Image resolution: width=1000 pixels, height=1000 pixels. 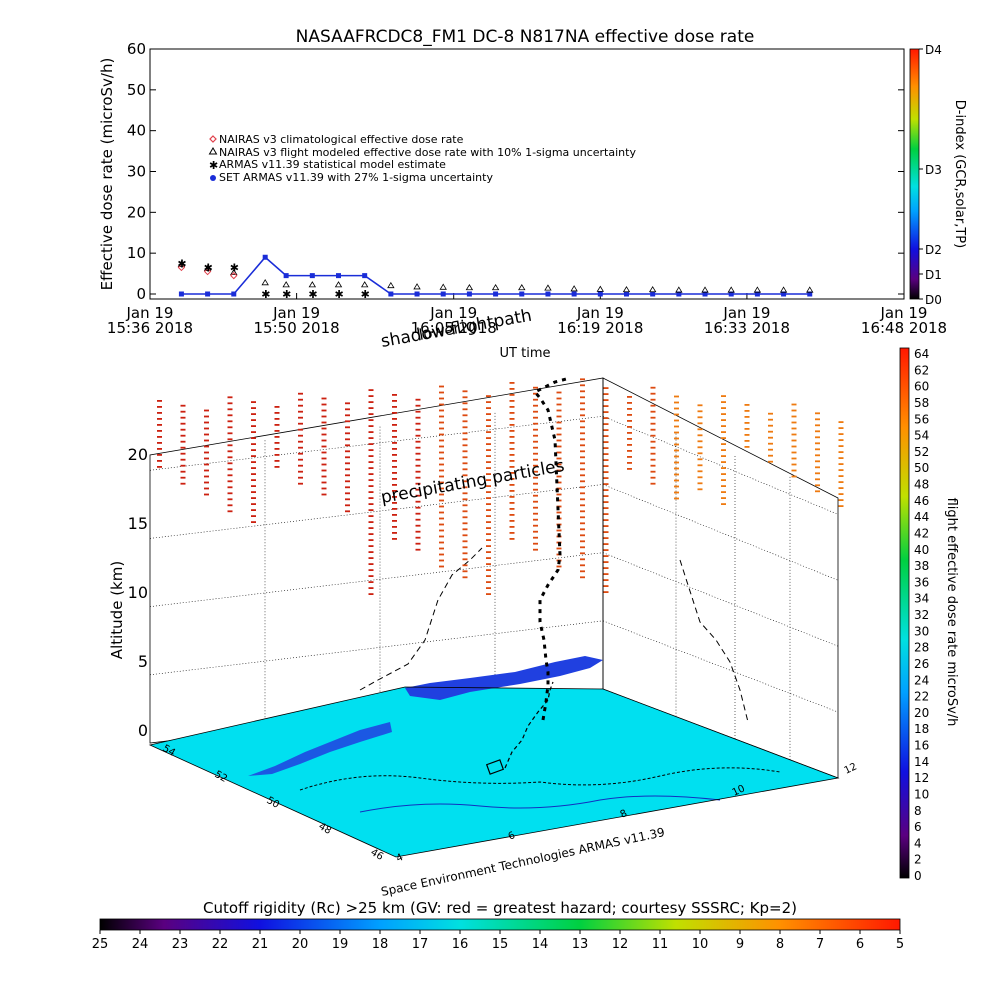 I want to click on y-tick-label: 20, so click(x=136, y=212).